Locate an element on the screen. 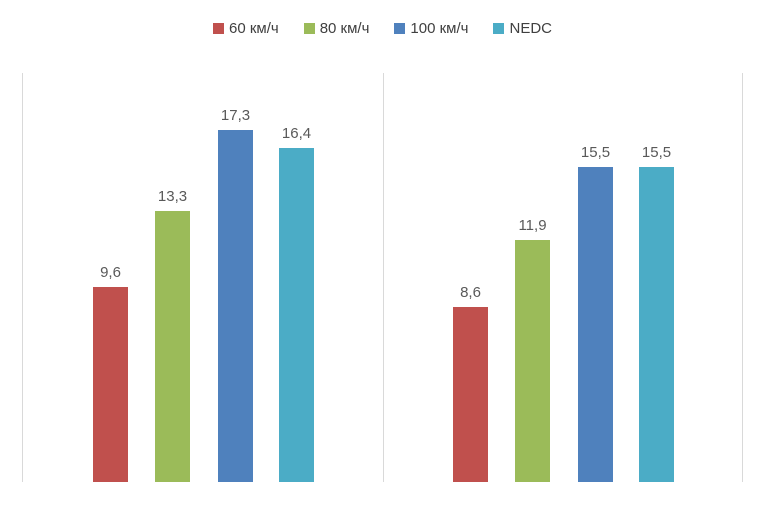 This screenshot has width=765, height=517. legend-item: 80 км/ч is located at coordinates (336, 28).